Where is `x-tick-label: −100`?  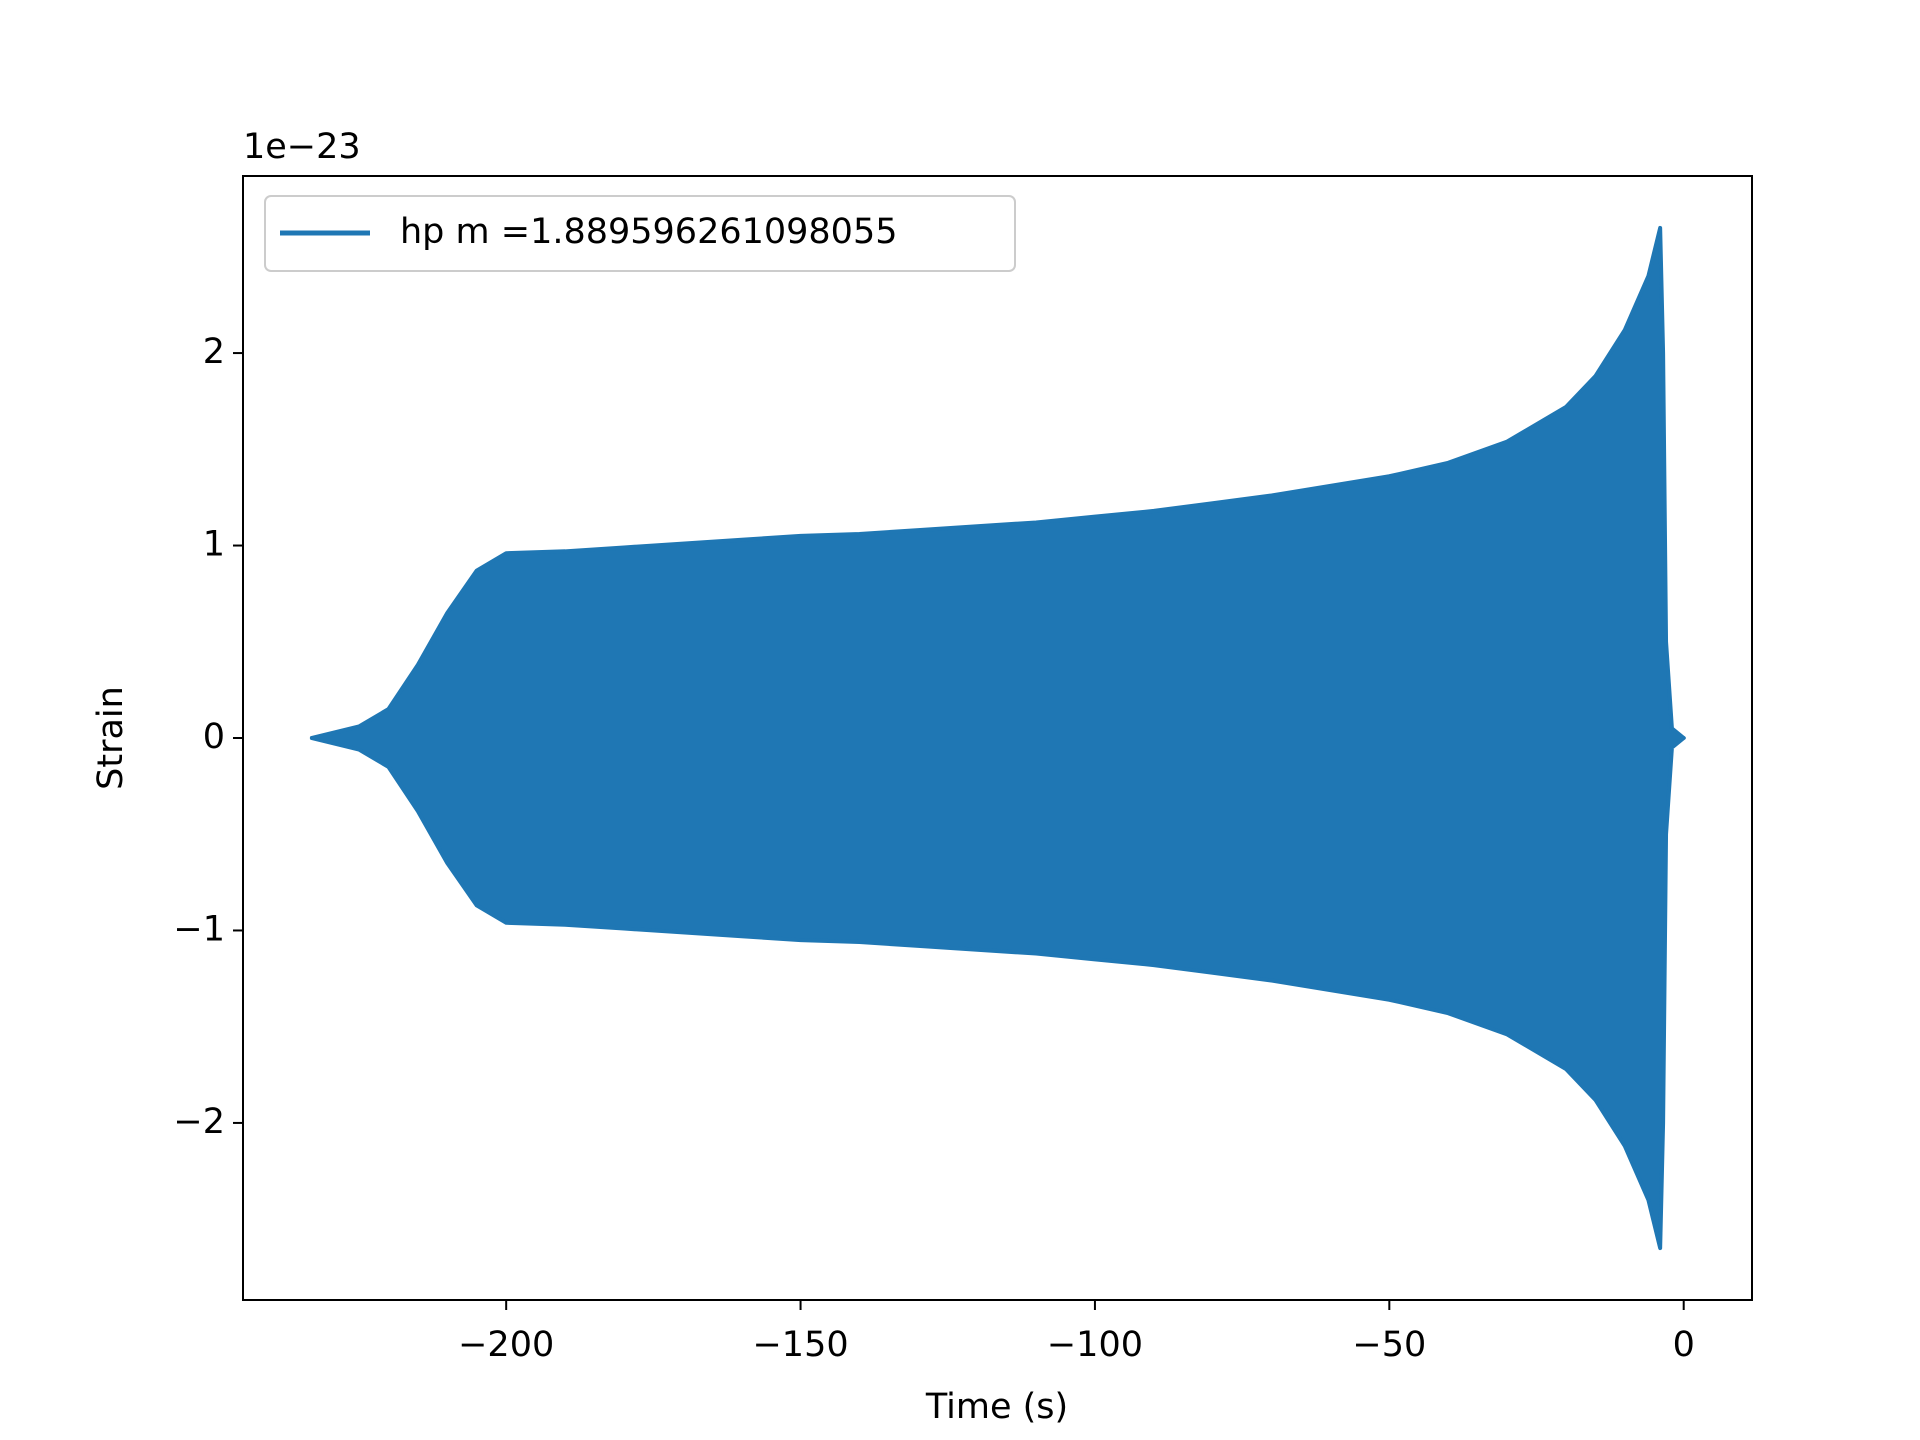
x-tick-label: −100 is located at coordinates (1095, 1345).